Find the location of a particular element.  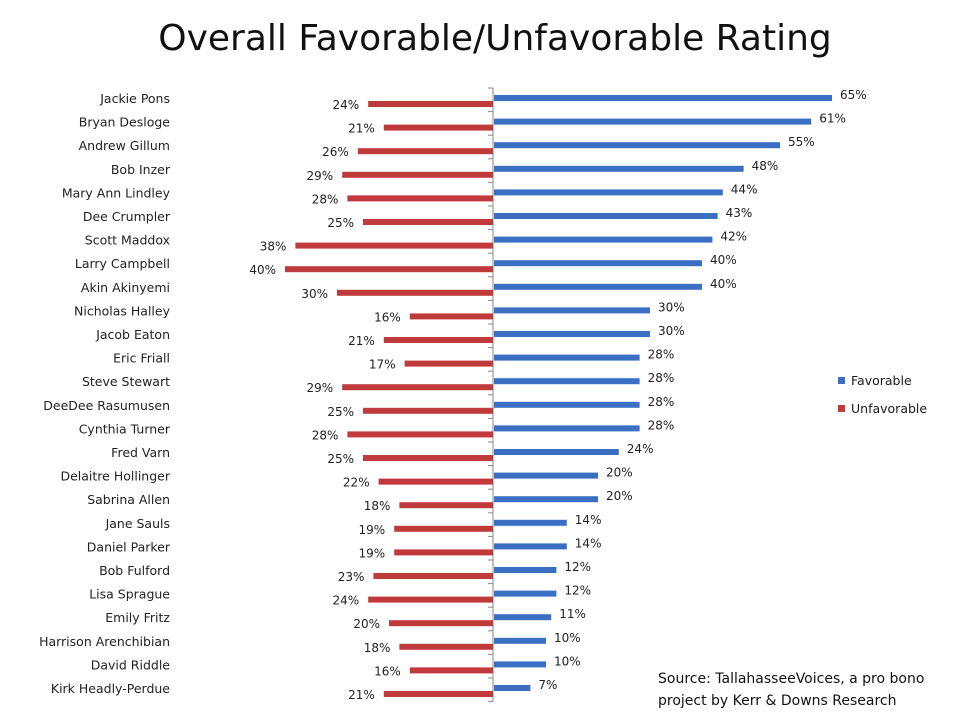

category-label: Daniel Parker is located at coordinates (129, 546).